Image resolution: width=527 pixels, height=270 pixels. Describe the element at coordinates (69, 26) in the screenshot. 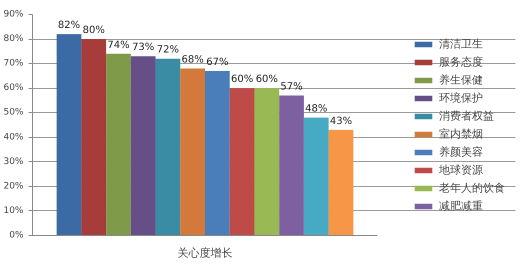

I see `data-label: 82%` at that location.